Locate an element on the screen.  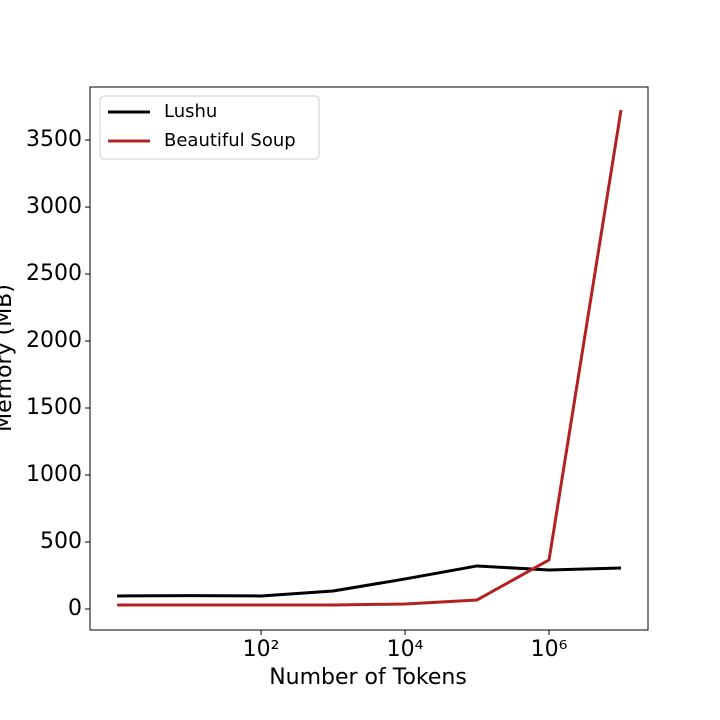
legend-label: Lushu is located at coordinates (190, 111).